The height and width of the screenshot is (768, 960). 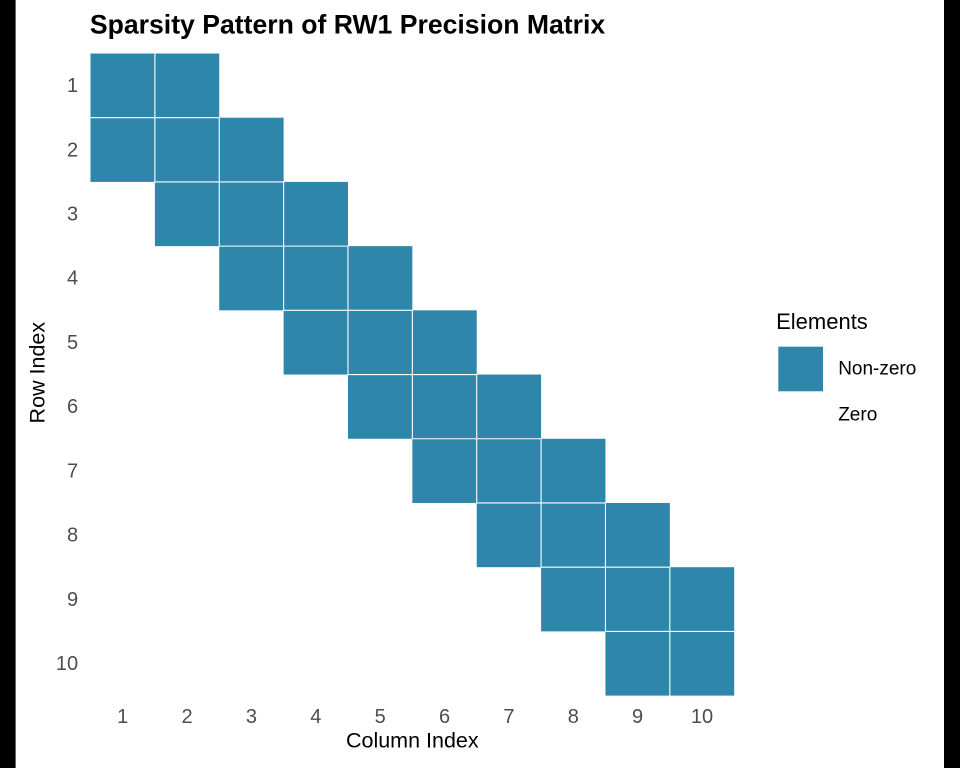 I want to click on svg-text: Zero, so click(x=857, y=415).